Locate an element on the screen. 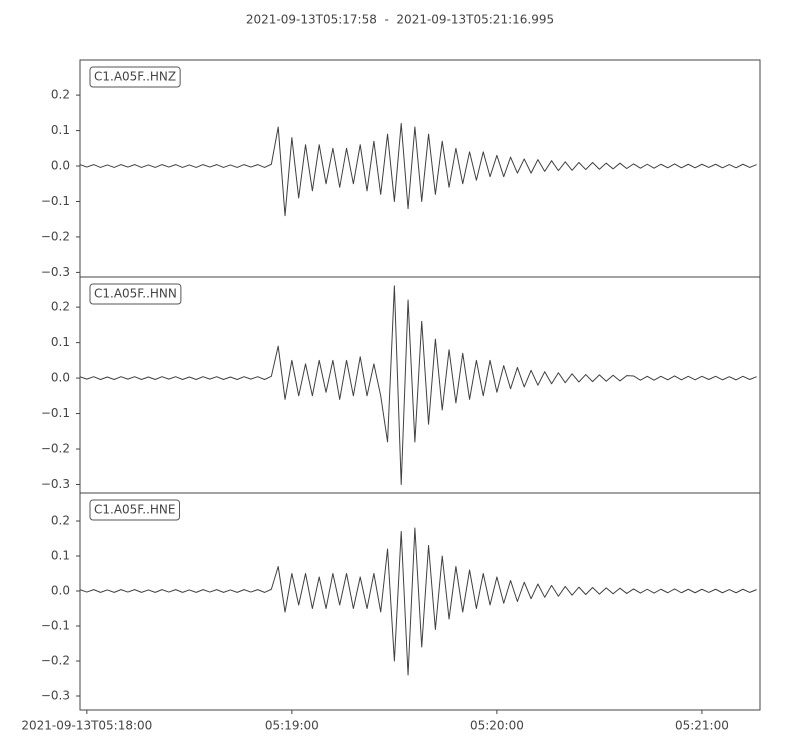  trace-label: C1.A05F..HNE is located at coordinates (135, 510).